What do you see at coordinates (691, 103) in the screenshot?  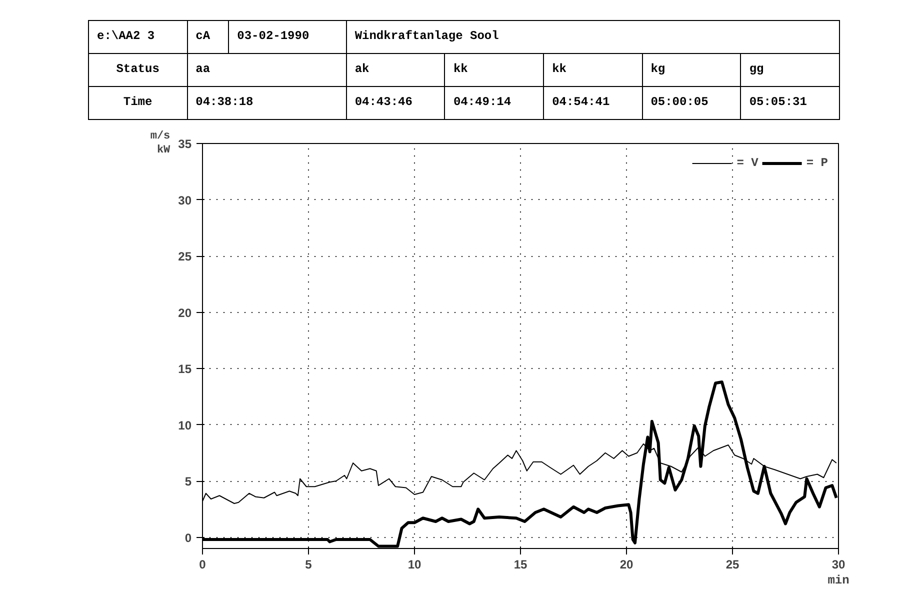 I see `text: 05:00:05` at bounding box center [691, 103].